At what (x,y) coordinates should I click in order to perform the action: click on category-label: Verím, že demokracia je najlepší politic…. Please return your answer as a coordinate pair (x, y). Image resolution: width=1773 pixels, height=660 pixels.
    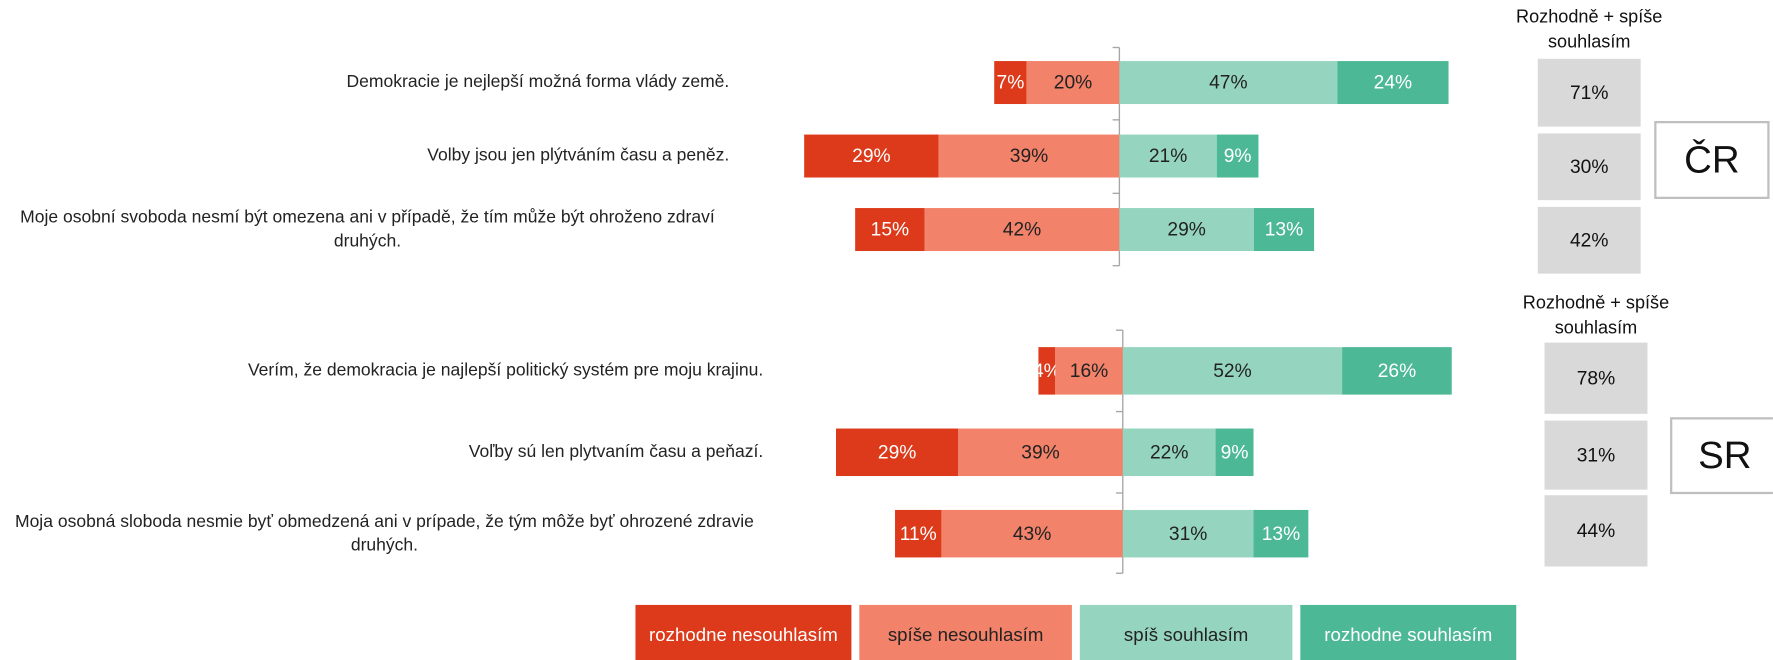
    Looking at the image, I should click on (385, 370).